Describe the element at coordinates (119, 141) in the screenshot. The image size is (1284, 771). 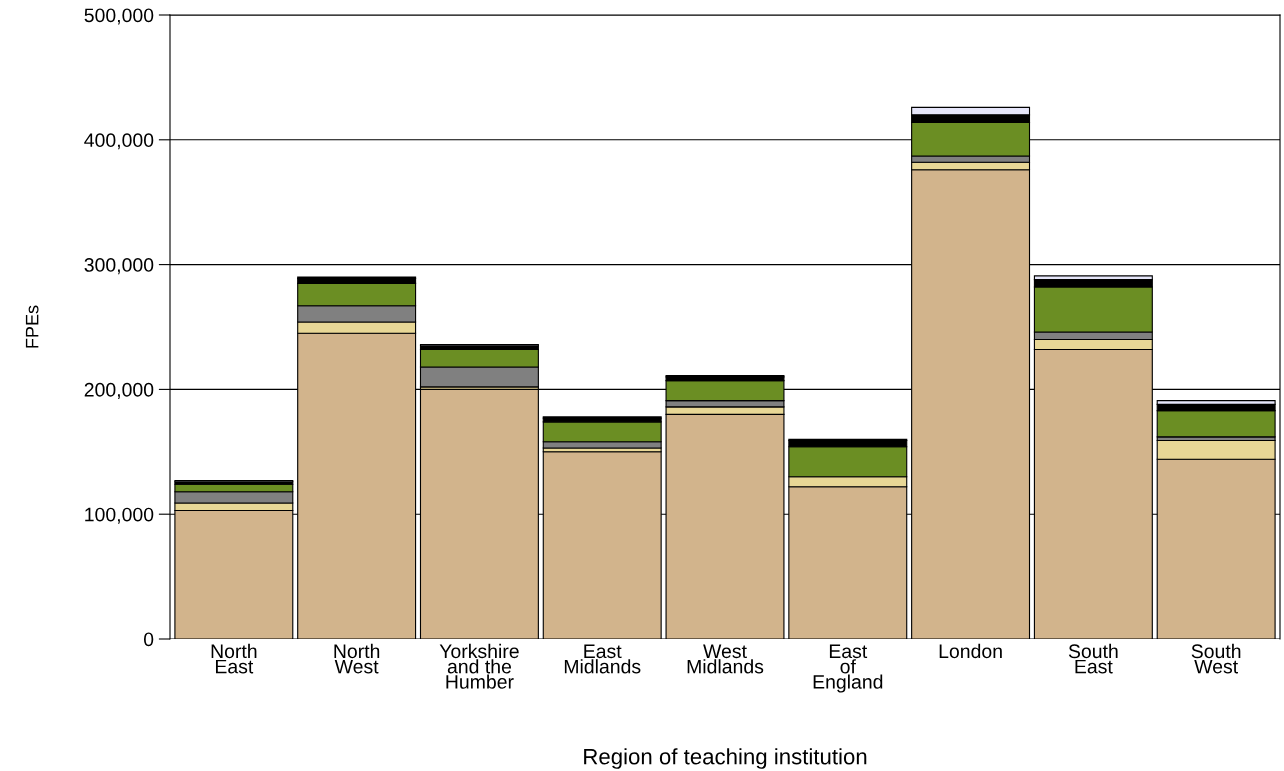
I see `y-tick-label: 400,000` at that location.